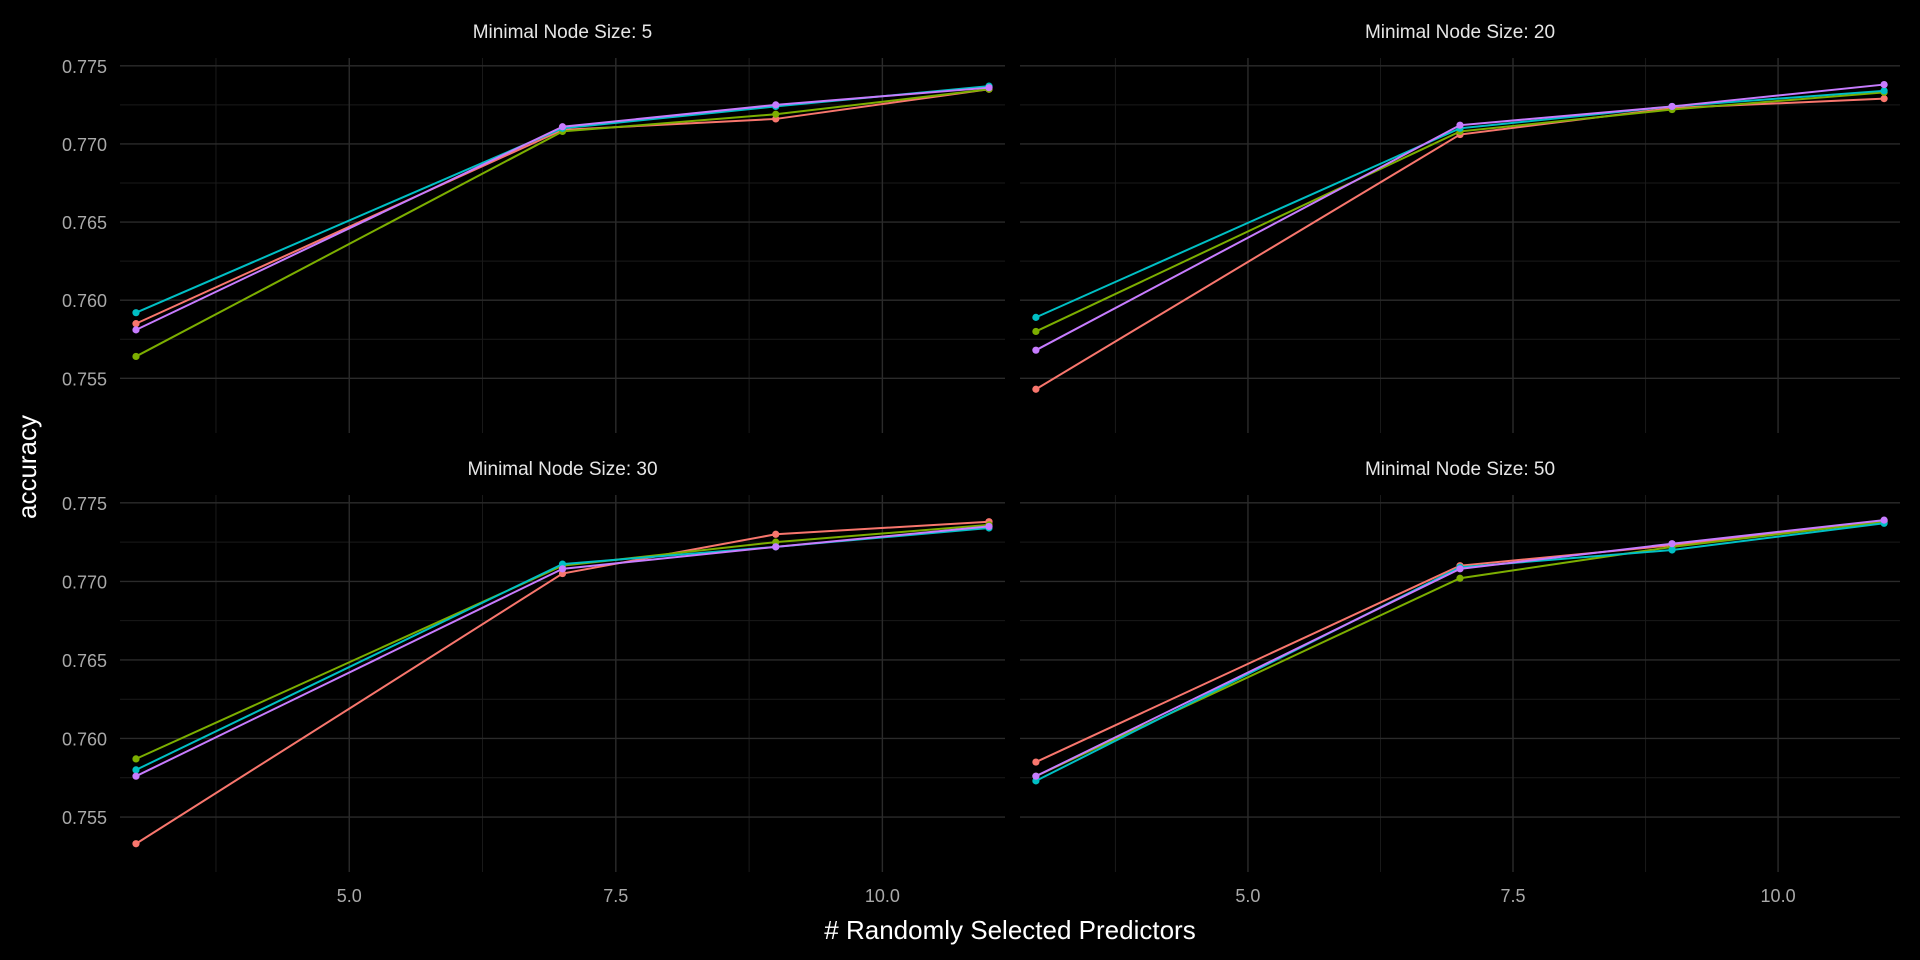 This screenshot has height=960, width=1920. Describe the element at coordinates (1460, 469) in the screenshot. I see `panel-title: Minimal Node Size: 50` at that location.